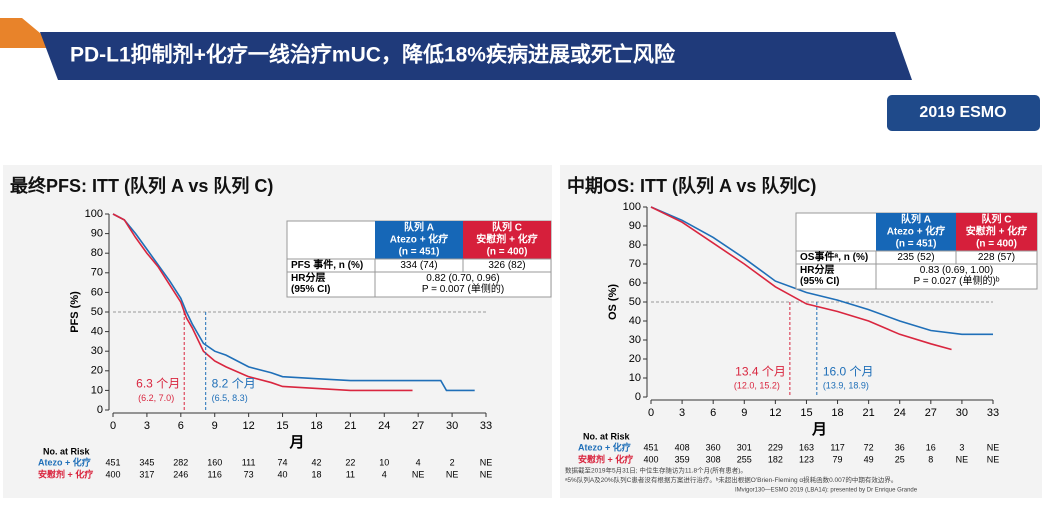 The image size is (1045, 506). I want to click on risk-count: 16, so click(931, 447).